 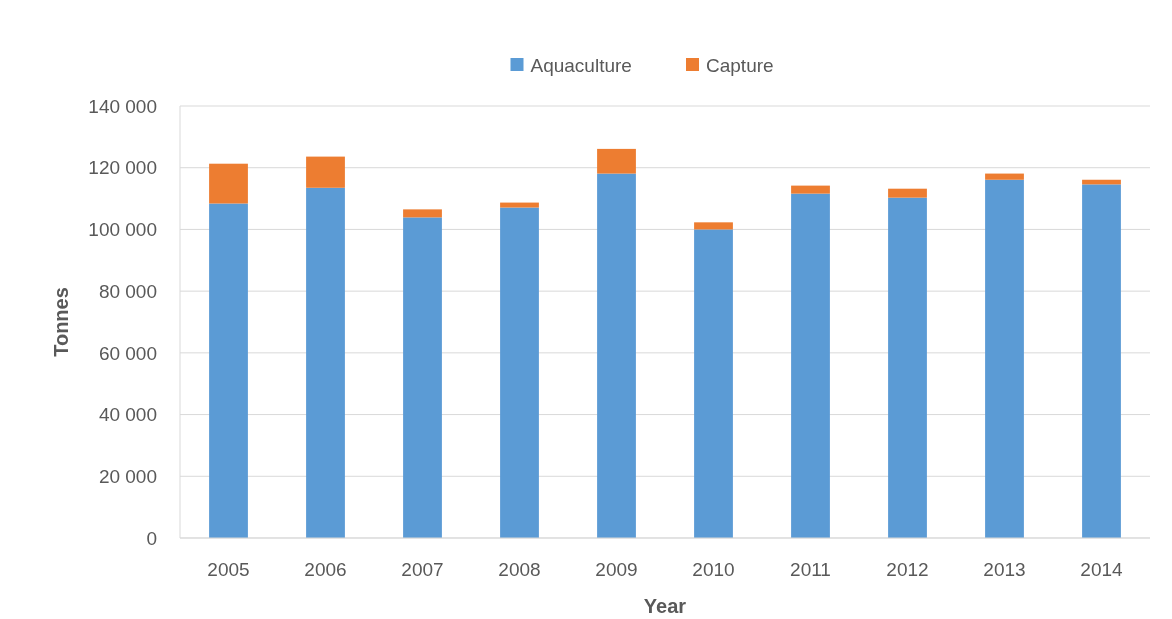 What do you see at coordinates (740, 65) in the screenshot?
I see `legend-label: Capture` at bounding box center [740, 65].